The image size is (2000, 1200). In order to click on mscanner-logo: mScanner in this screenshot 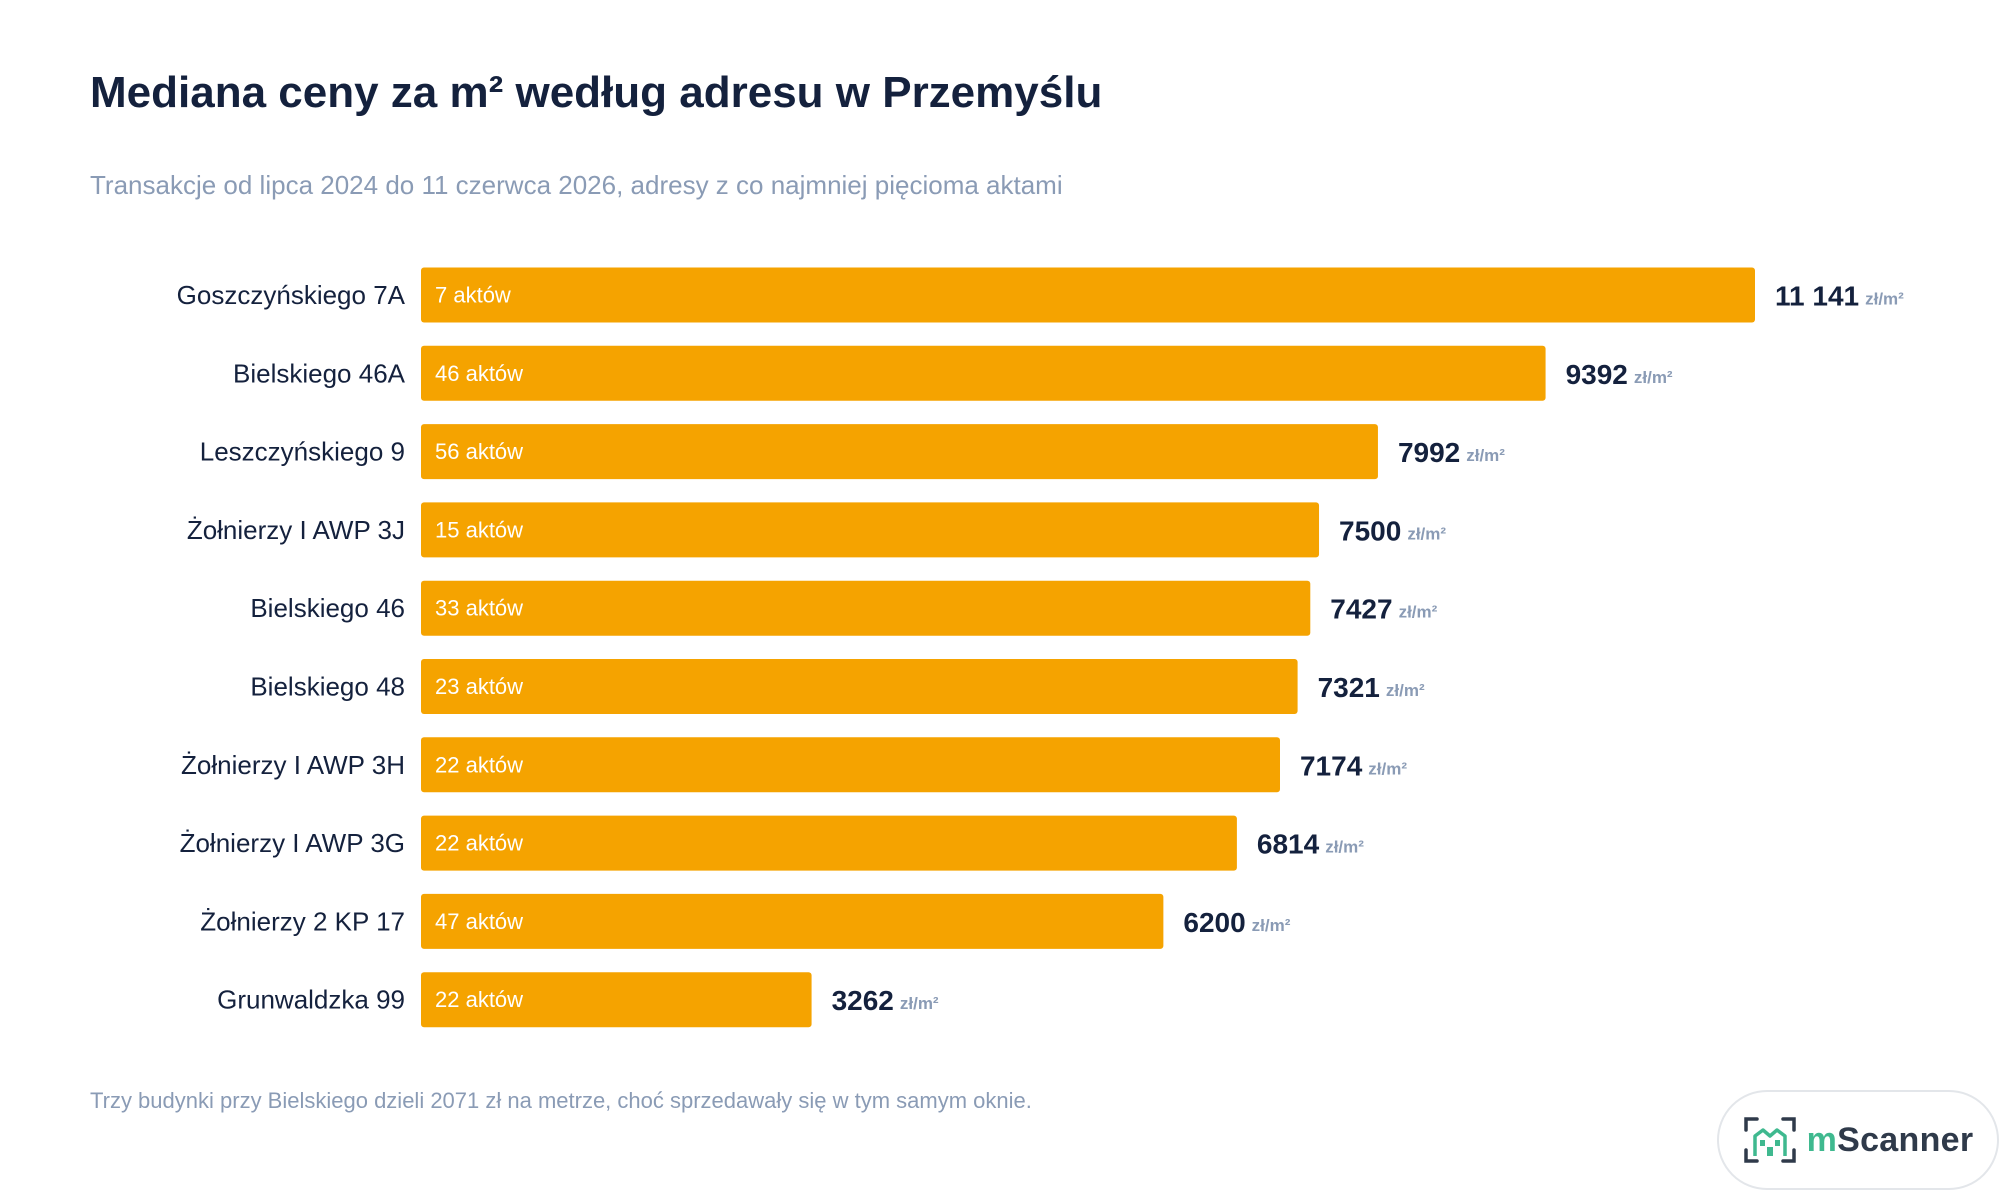, I will do `click(1858, 1140)`.